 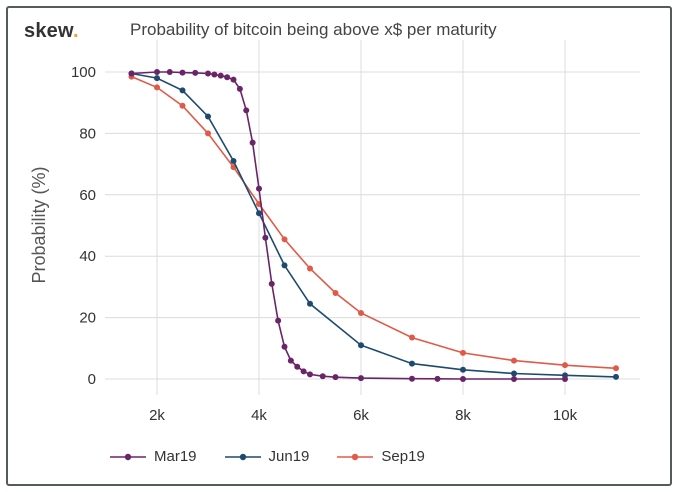 I want to click on x-tick-label: 6k, so click(x=361, y=415).